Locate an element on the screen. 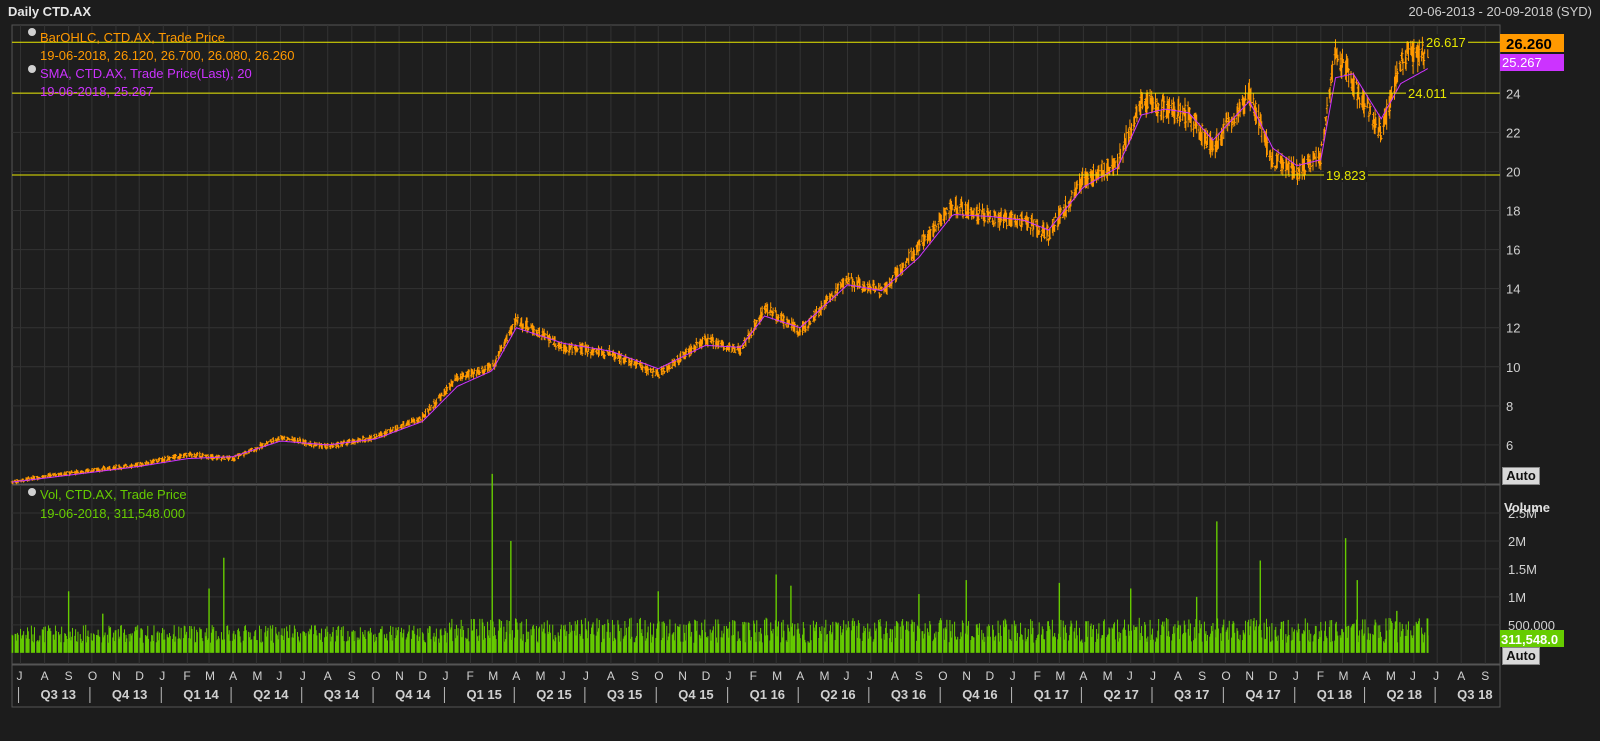  quarter-tick-label: Q3 16 is located at coordinates (908, 694).